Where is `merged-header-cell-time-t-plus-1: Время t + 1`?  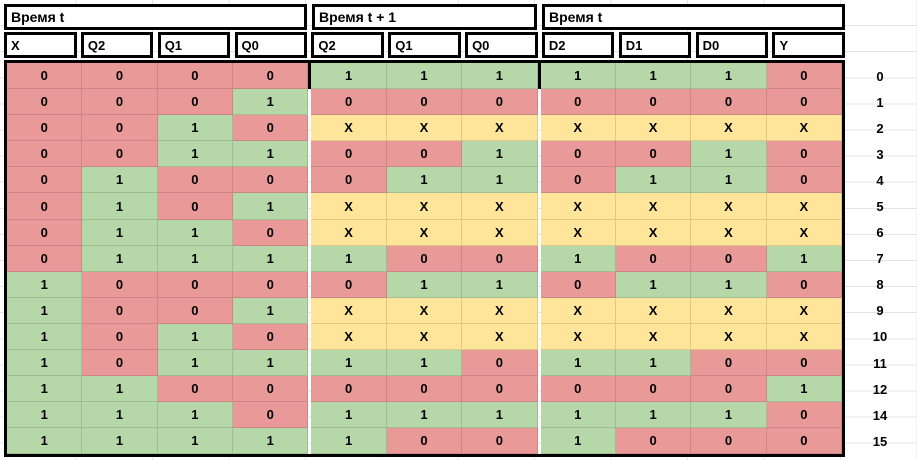 merged-header-cell-time-t-plus-1: Время t + 1 is located at coordinates (424, 17).